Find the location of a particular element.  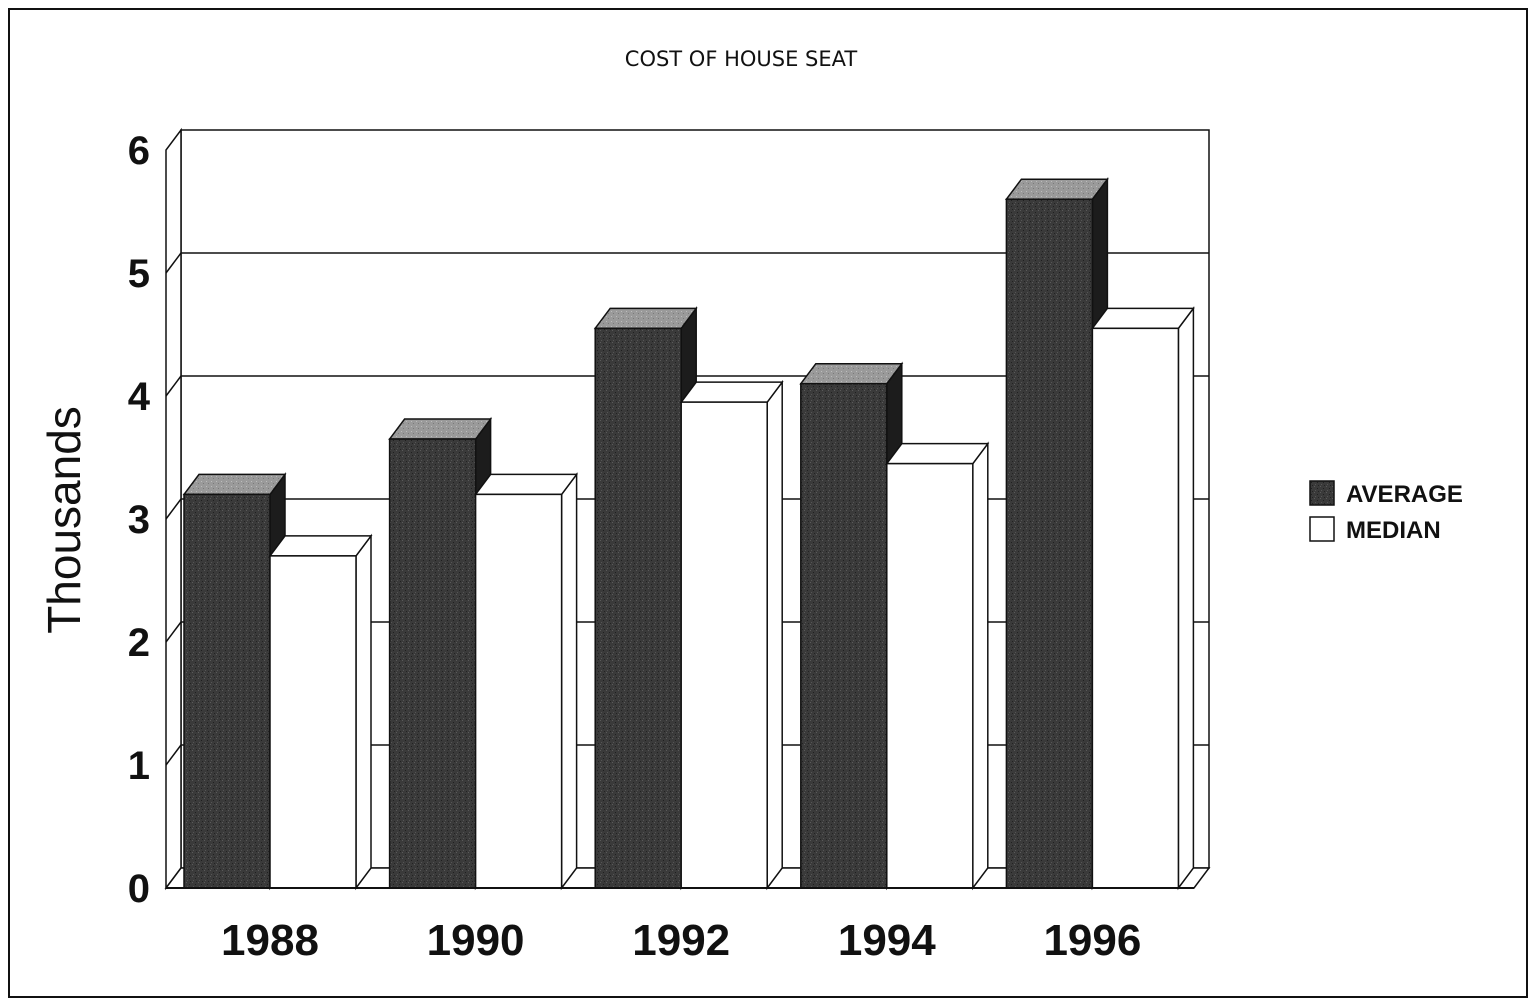

y-tick-label: 1 is located at coordinates (139, 766).